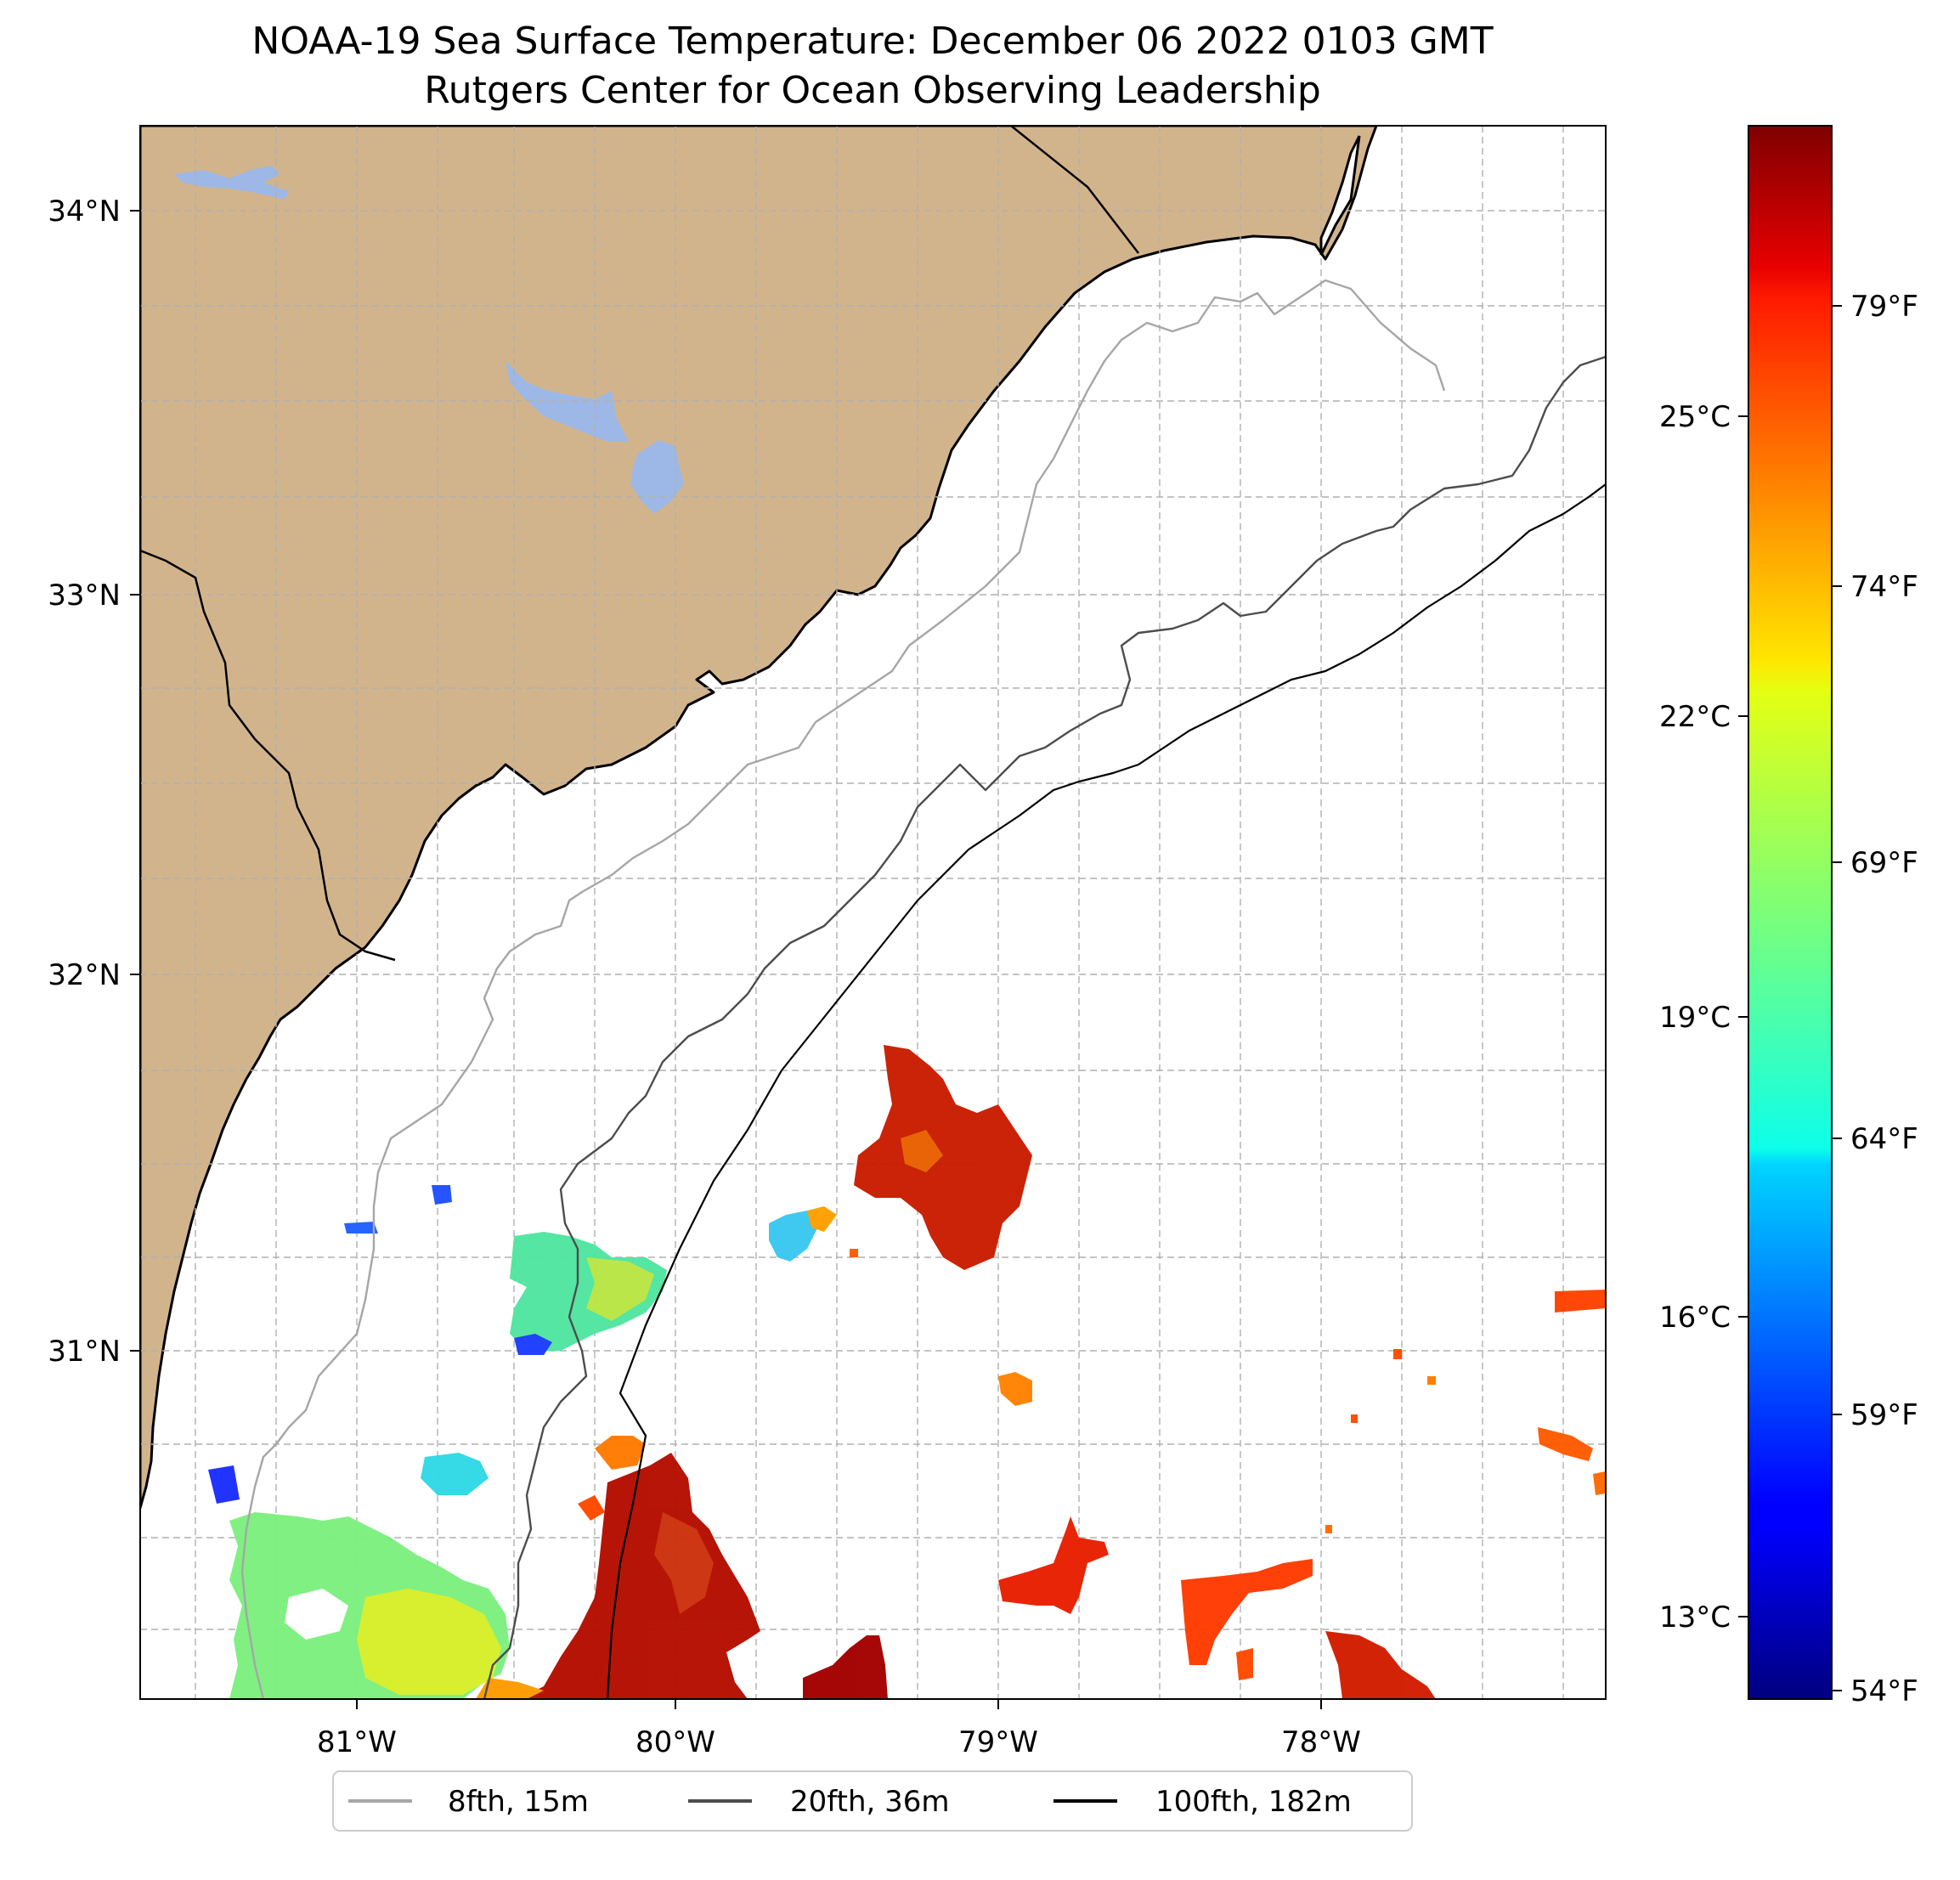 Image resolution: width=1960 pixels, height=1880 pixels. Describe the element at coordinates (455, 1474) in the screenshot. I see `sst-patch-southwest-cyan` at that location.